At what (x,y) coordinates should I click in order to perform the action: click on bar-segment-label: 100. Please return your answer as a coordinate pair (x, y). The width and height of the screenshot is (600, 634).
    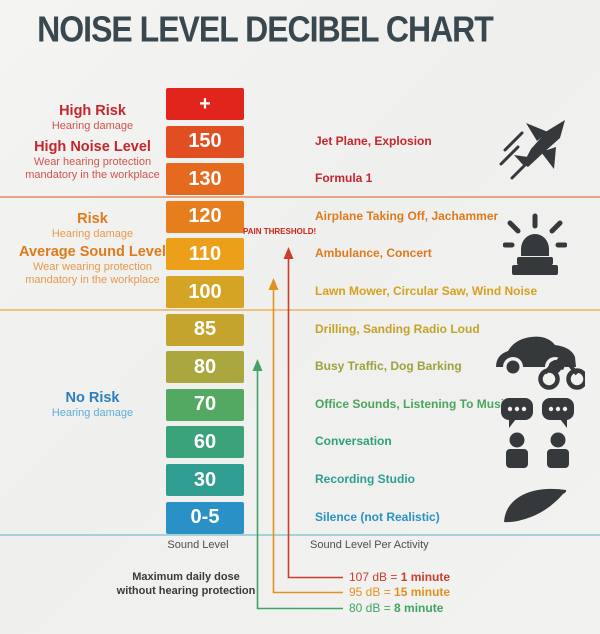
    Looking at the image, I should click on (205, 291).